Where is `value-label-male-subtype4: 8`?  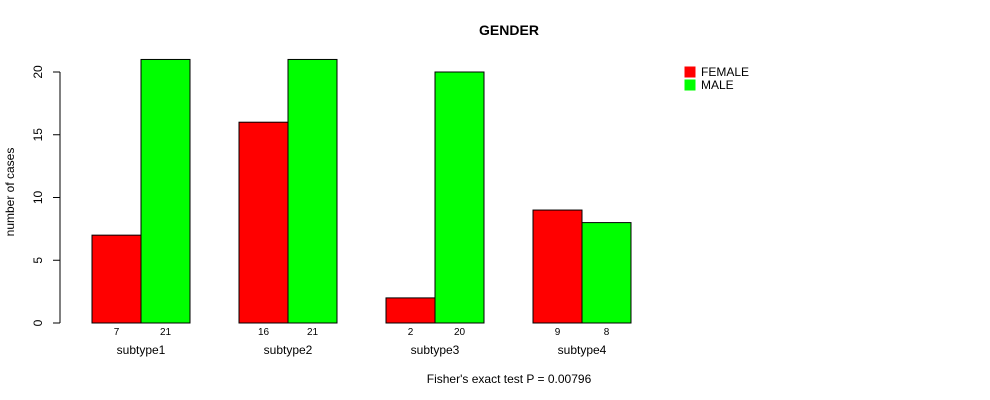
value-label-male-subtype4: 8 is located at coordinates (607, 332).